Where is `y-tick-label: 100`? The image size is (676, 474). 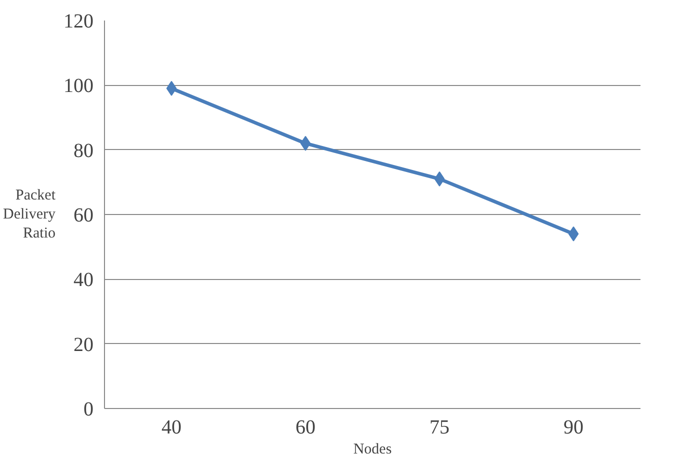
y-tick-label: 100 is located at coordinates (79, 86).